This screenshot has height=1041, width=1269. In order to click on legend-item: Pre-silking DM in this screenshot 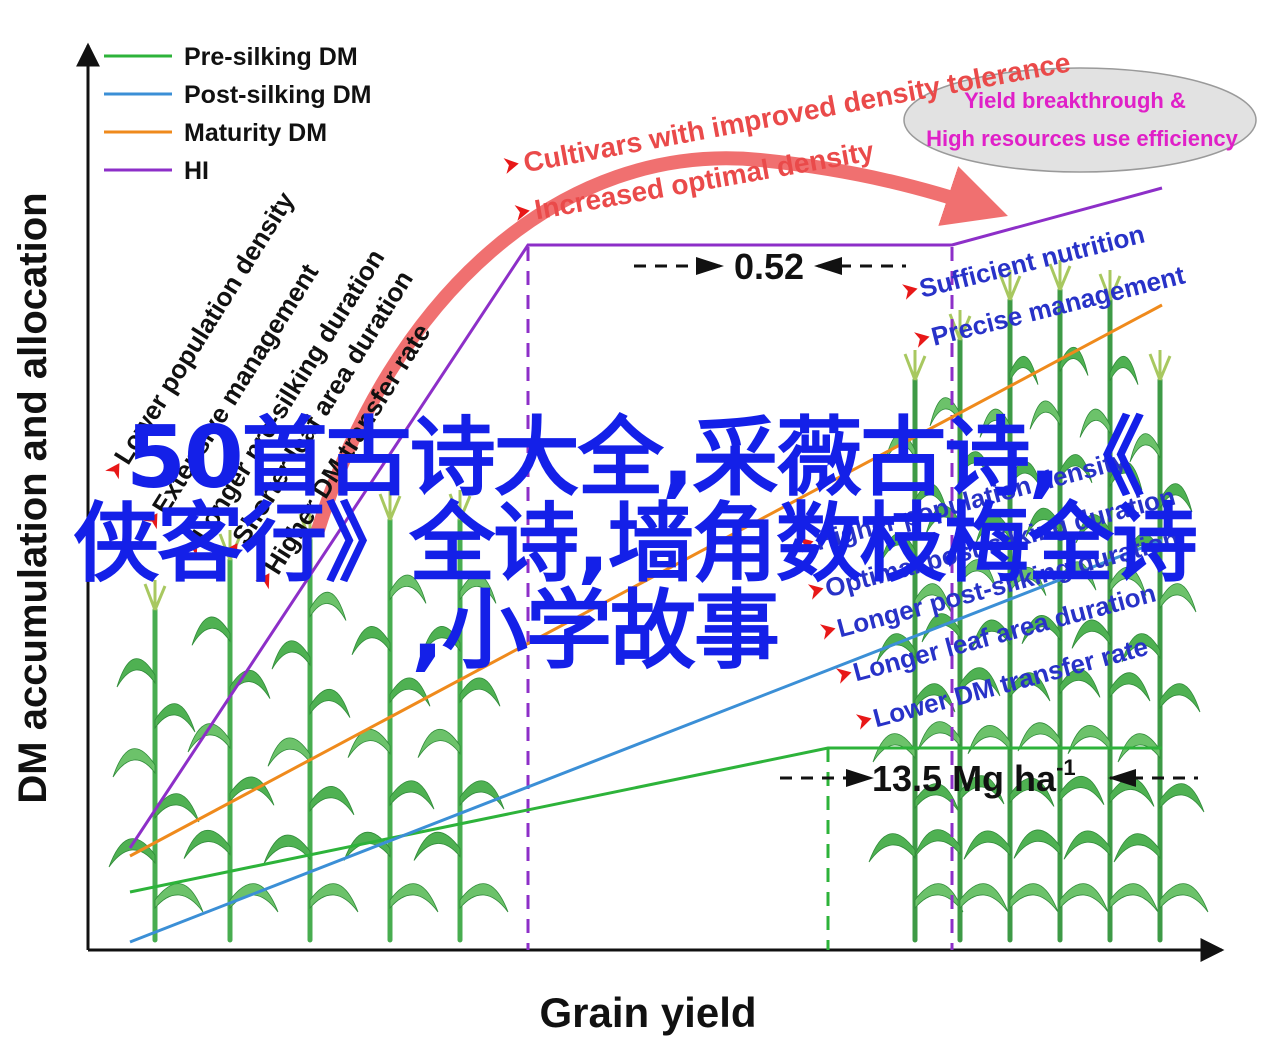, I will do `click(231, 57)`.